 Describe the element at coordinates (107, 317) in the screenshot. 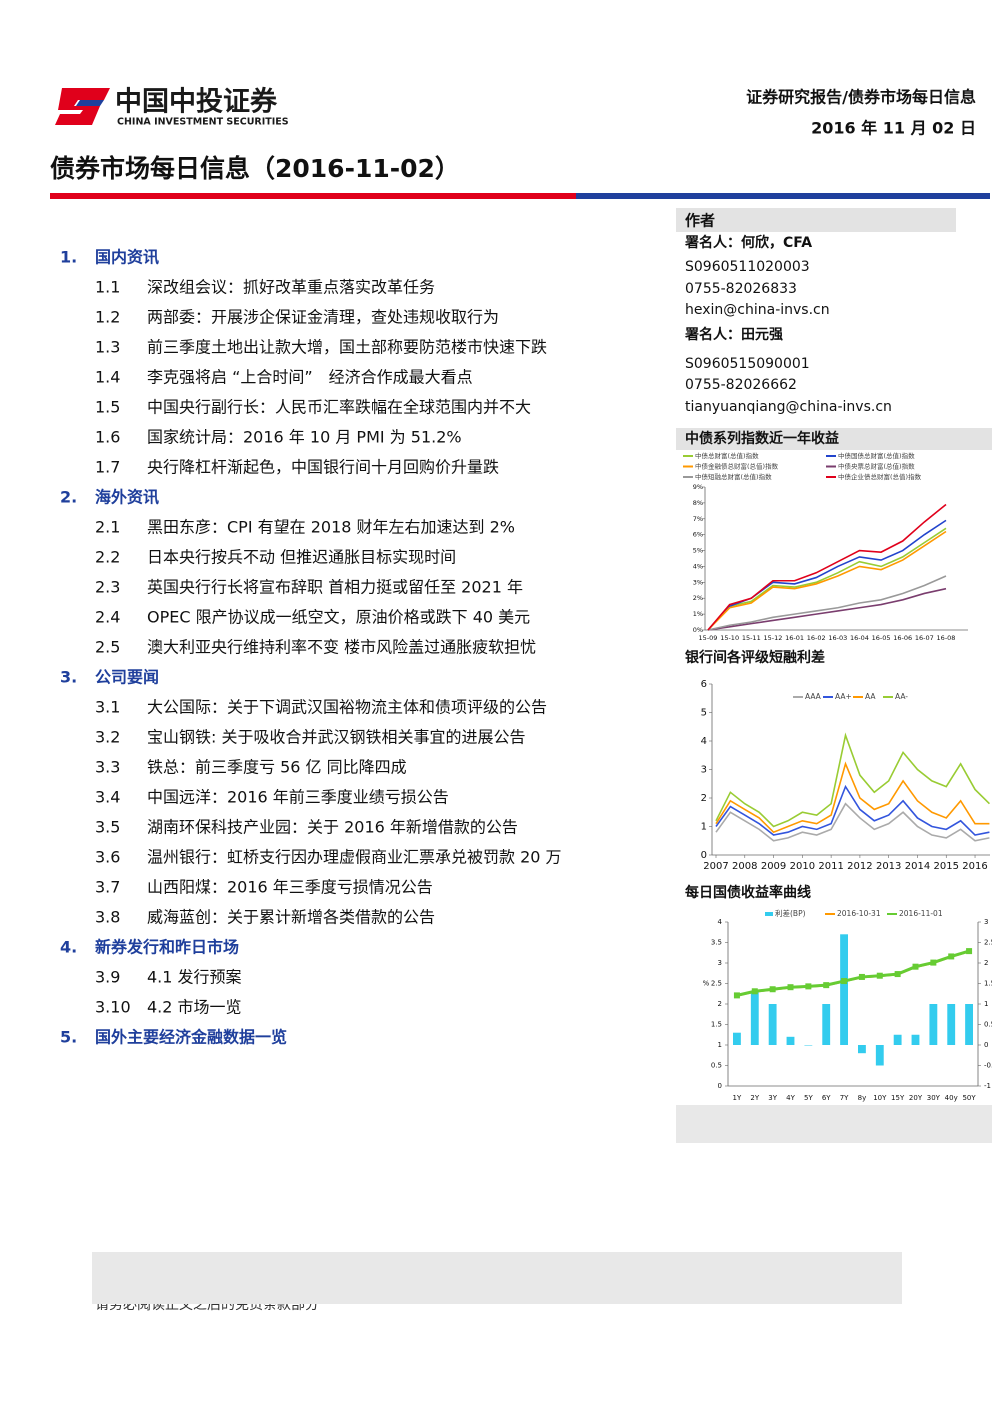

I see `item-num: 1.2` at that location.